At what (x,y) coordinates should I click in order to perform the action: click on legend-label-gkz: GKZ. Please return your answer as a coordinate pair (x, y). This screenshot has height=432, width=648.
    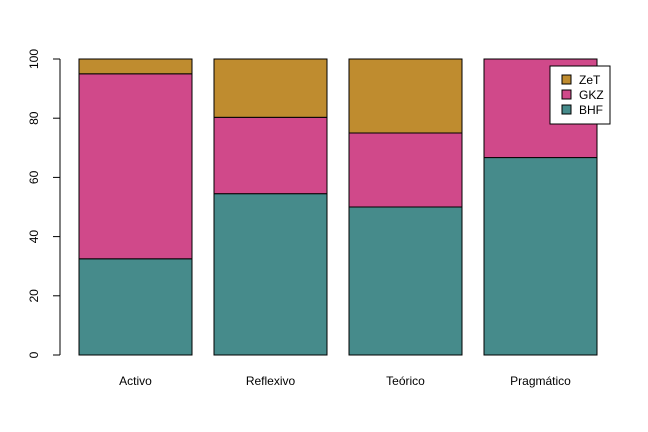
    Looking at the image, I should click on (591, 95).